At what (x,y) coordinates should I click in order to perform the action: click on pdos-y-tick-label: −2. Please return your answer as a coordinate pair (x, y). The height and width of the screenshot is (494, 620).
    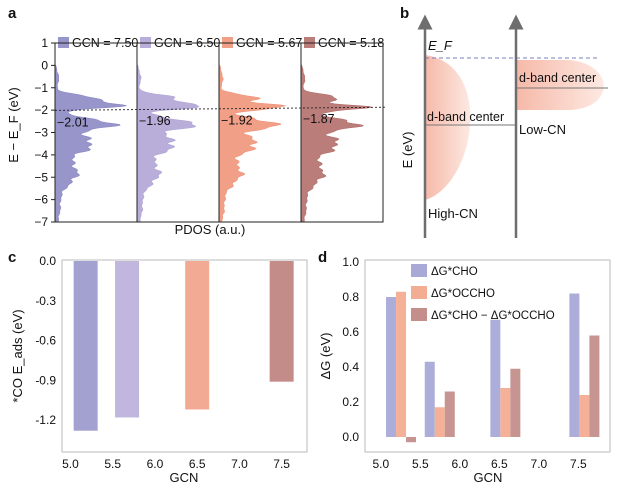
    Looking at the image, I should click on (41, 110).